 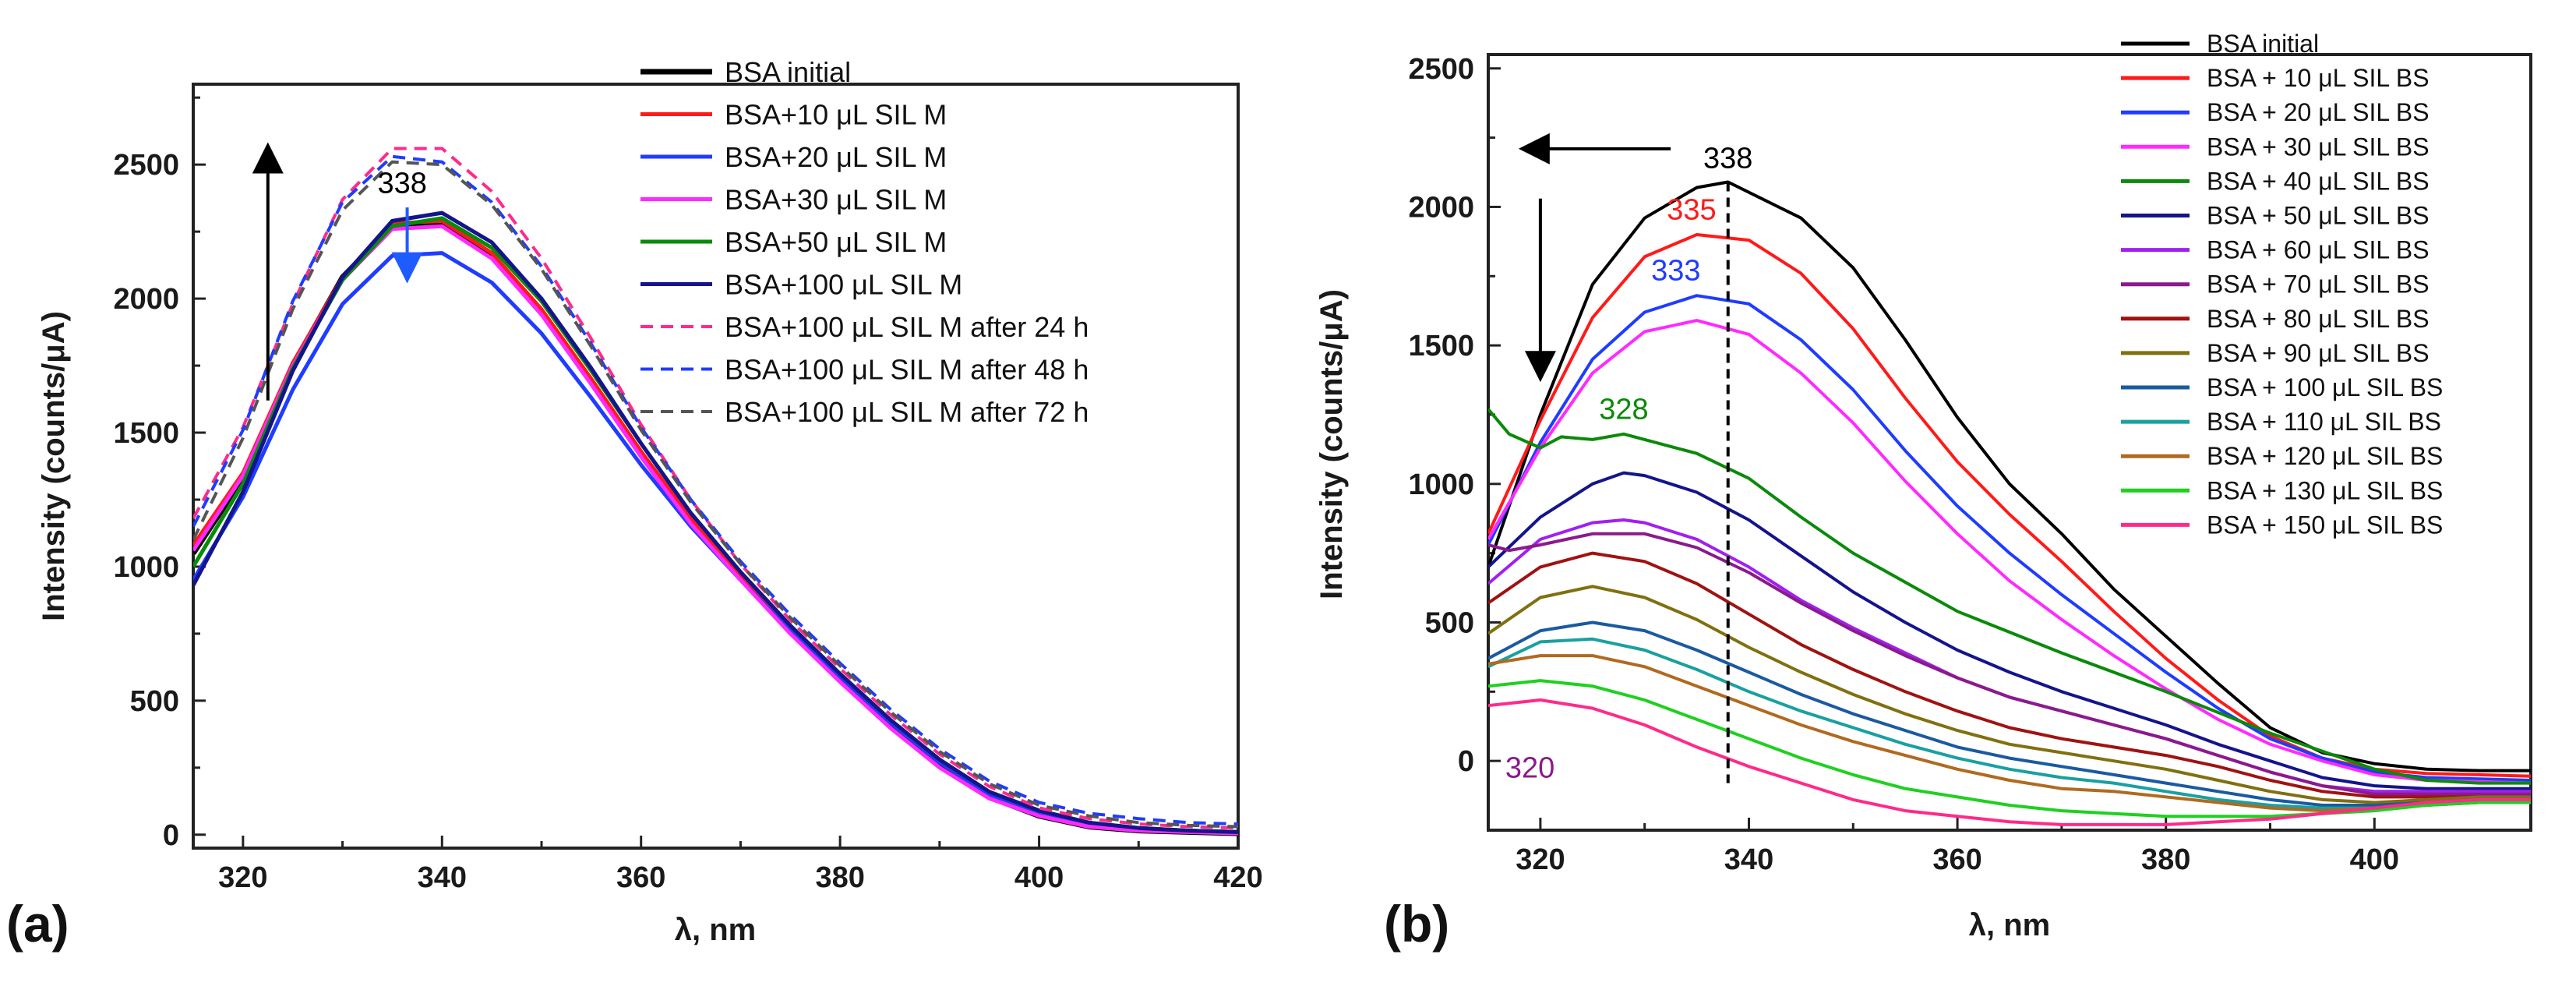 What do you see at coordinates (1529, 767) in the screenshot?
I see `peak-annotation: 320` at bounding box center [1529, 767].